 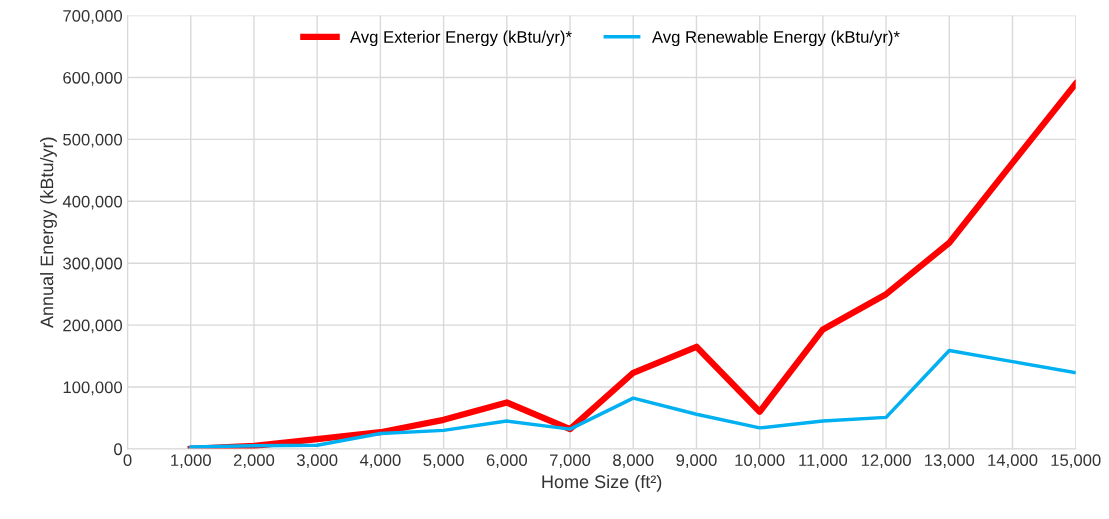 I want to click on x-tick-label: 10,000, so click(x=760, y=461).